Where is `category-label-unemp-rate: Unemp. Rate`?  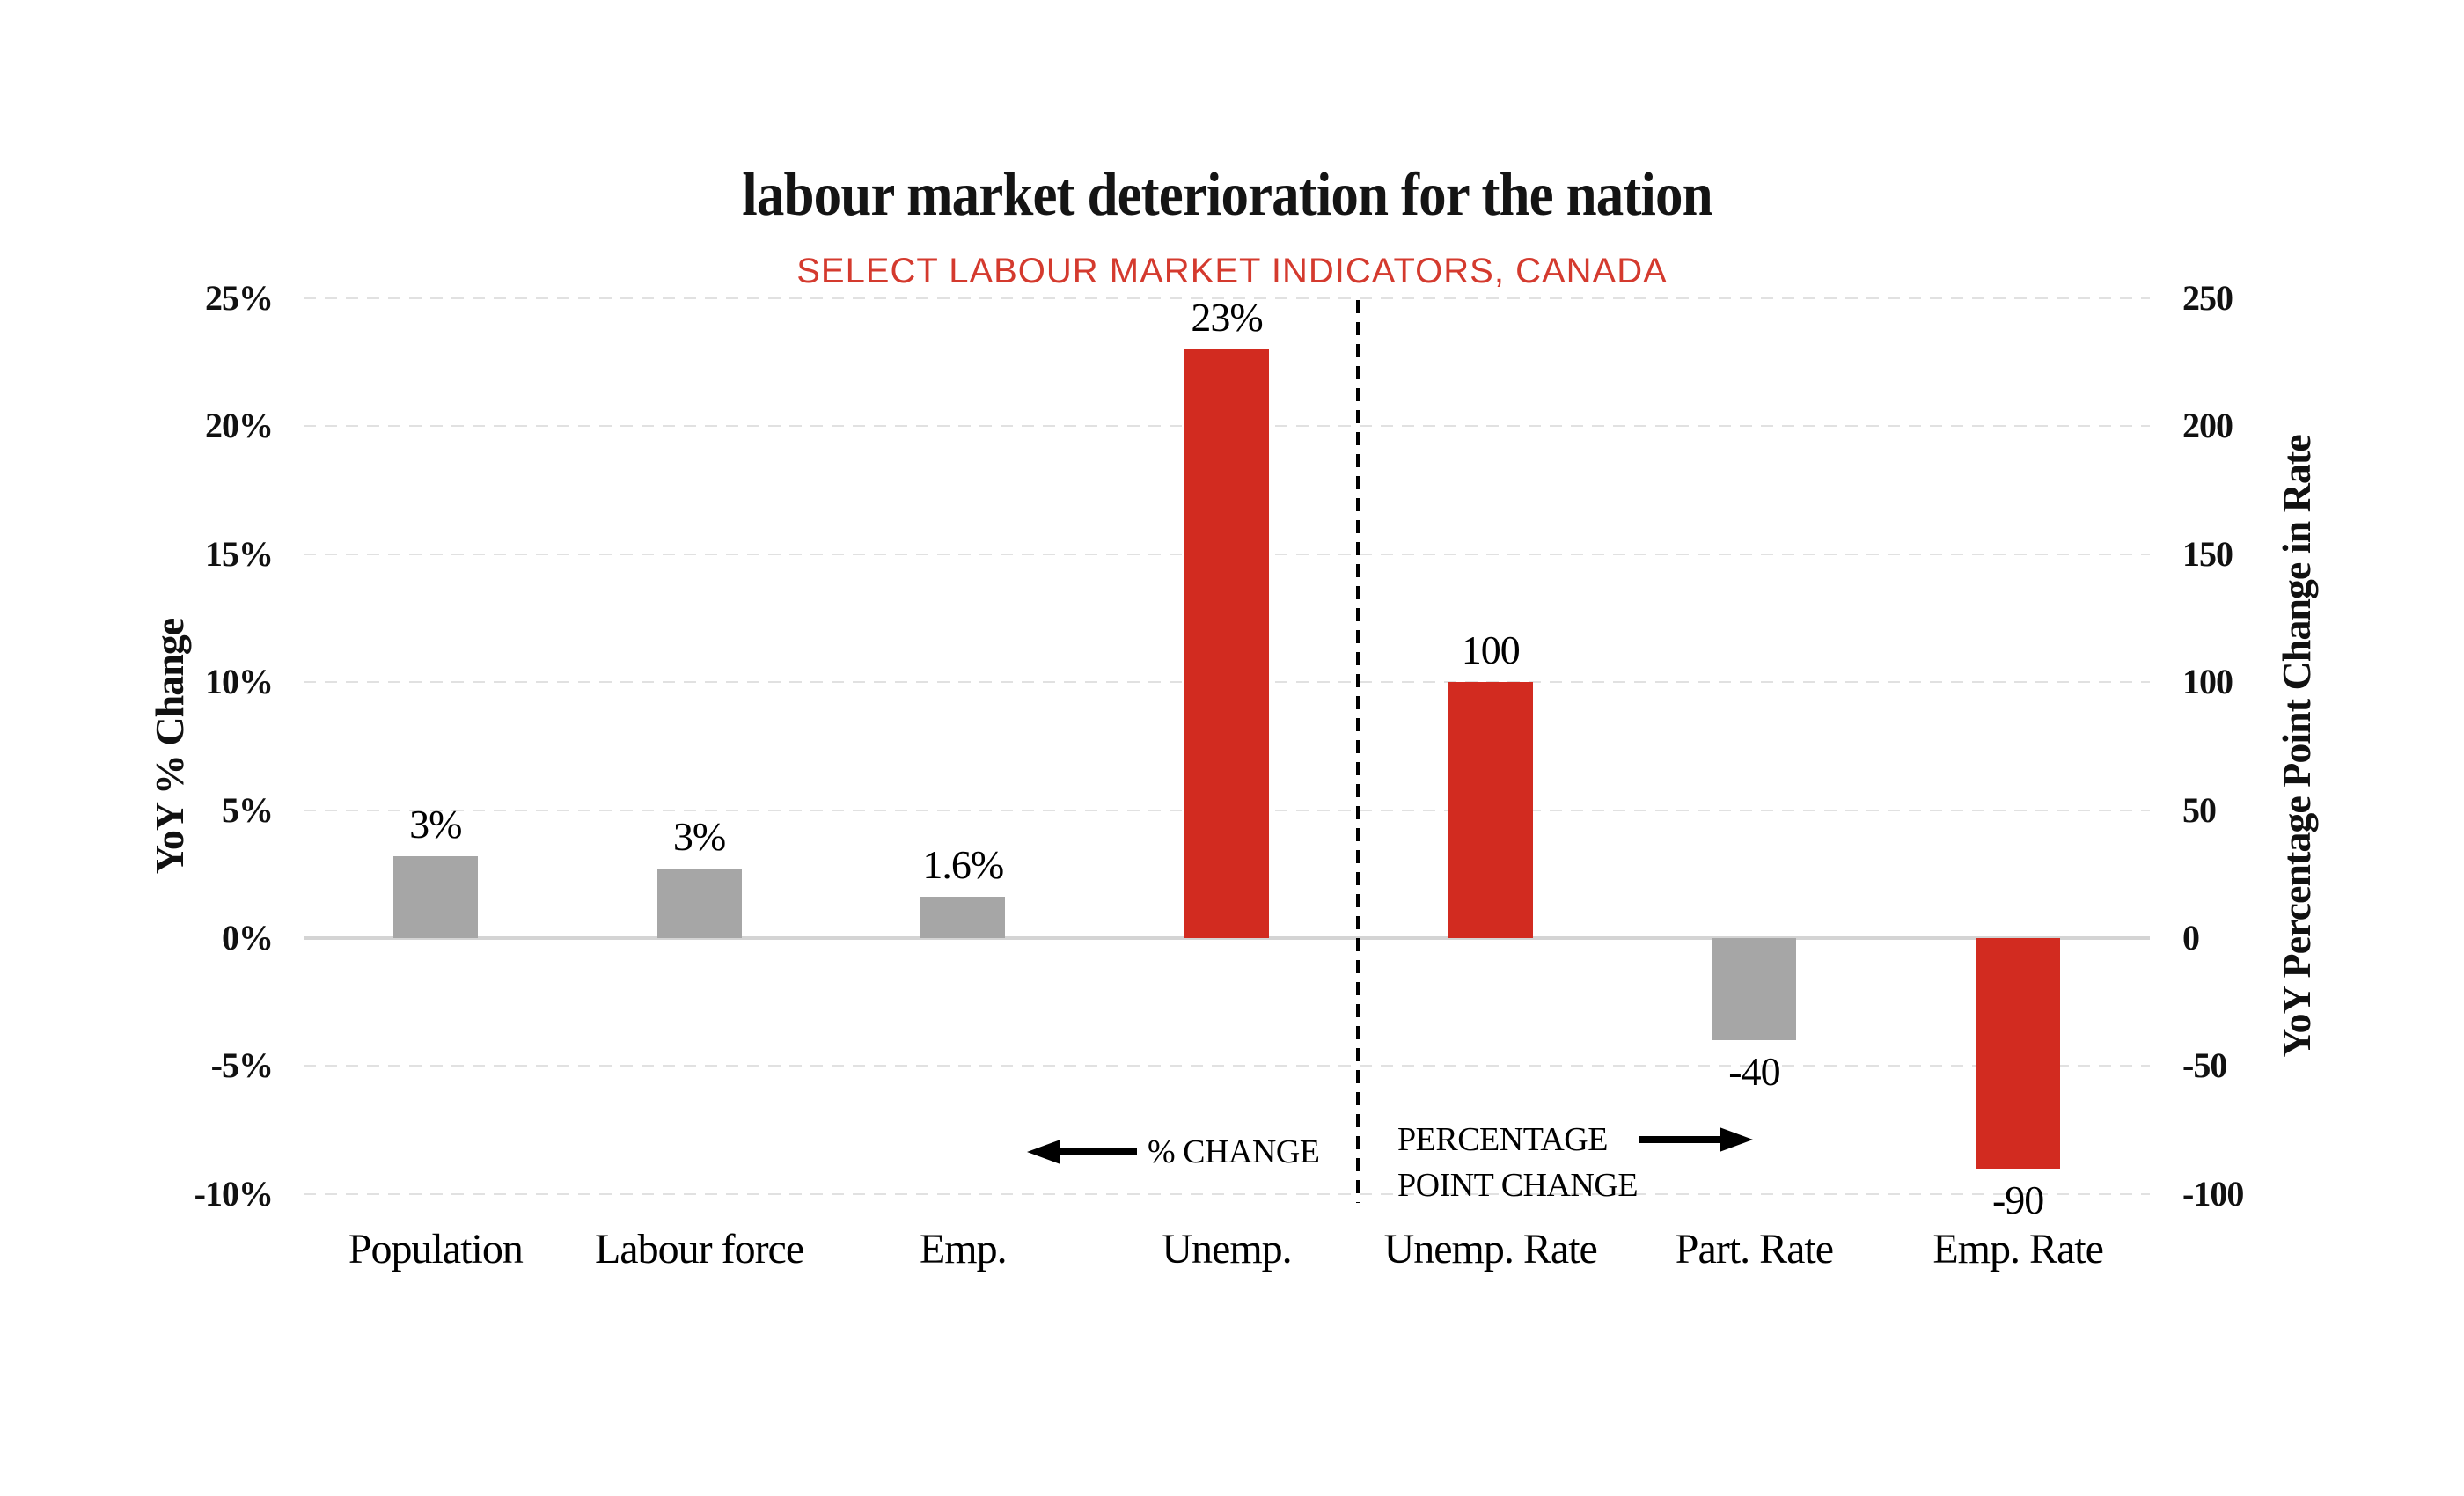
category-label-unemp-rate: Unemp. Rate is located at coordinates (1491, 1249).